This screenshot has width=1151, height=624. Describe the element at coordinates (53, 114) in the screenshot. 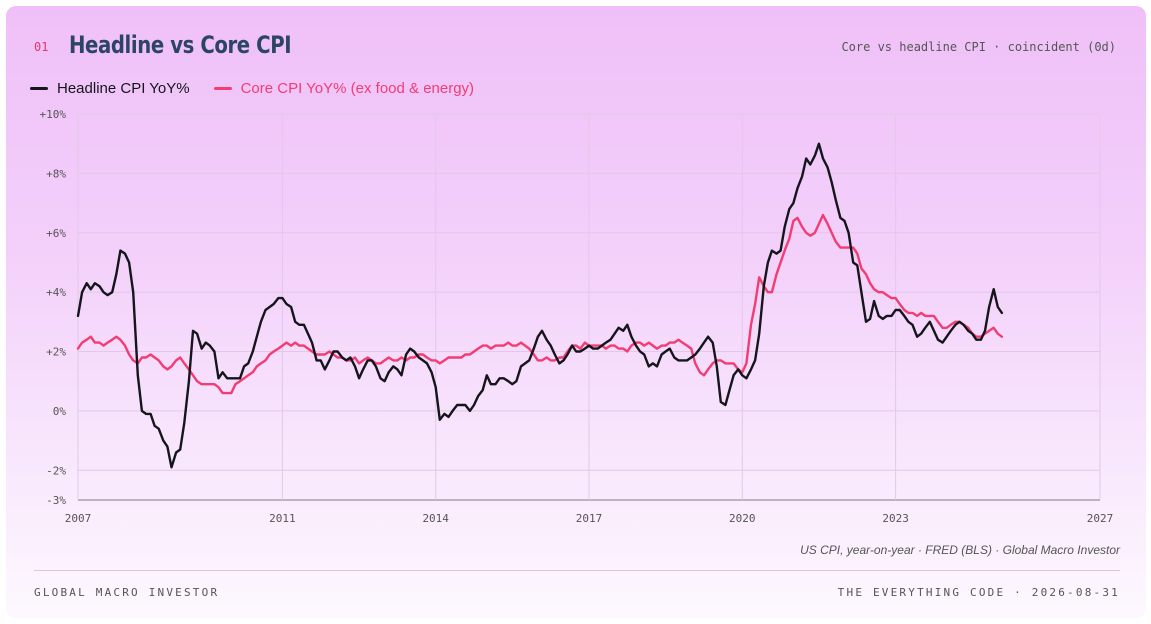

I see `y-tick-label: +10%` at that location.